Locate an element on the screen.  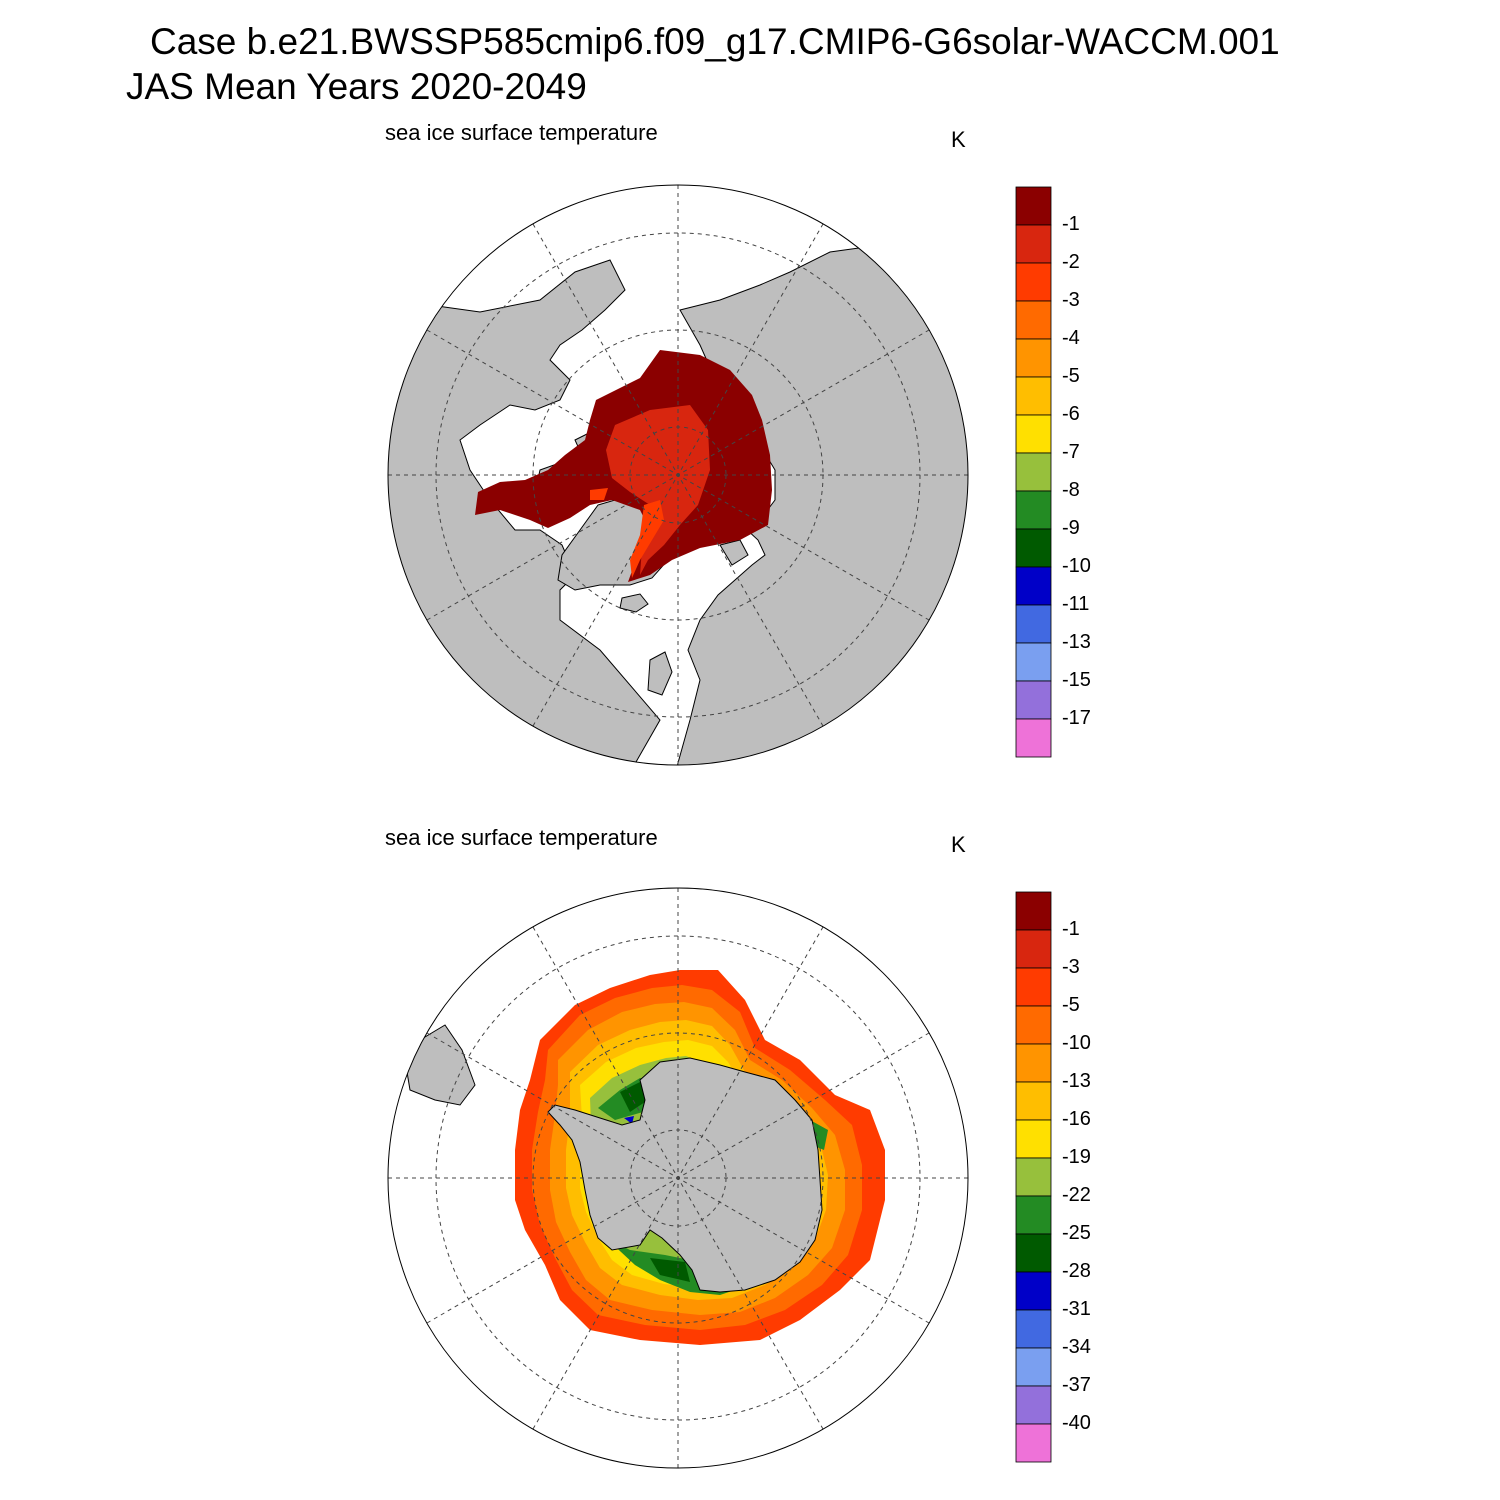
north-colorbar-label: -10 is located at coordinates (1076, 566).